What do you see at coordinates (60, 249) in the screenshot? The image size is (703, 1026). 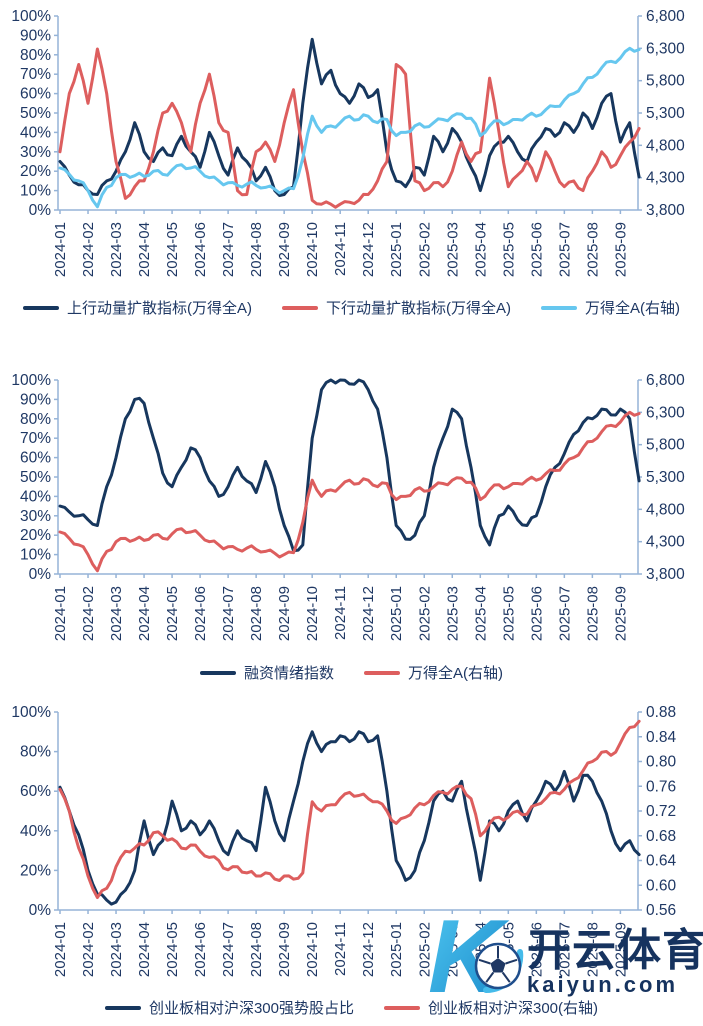 I see `x-axis-month-label: 2024-01` at bounding box center [60, 249].